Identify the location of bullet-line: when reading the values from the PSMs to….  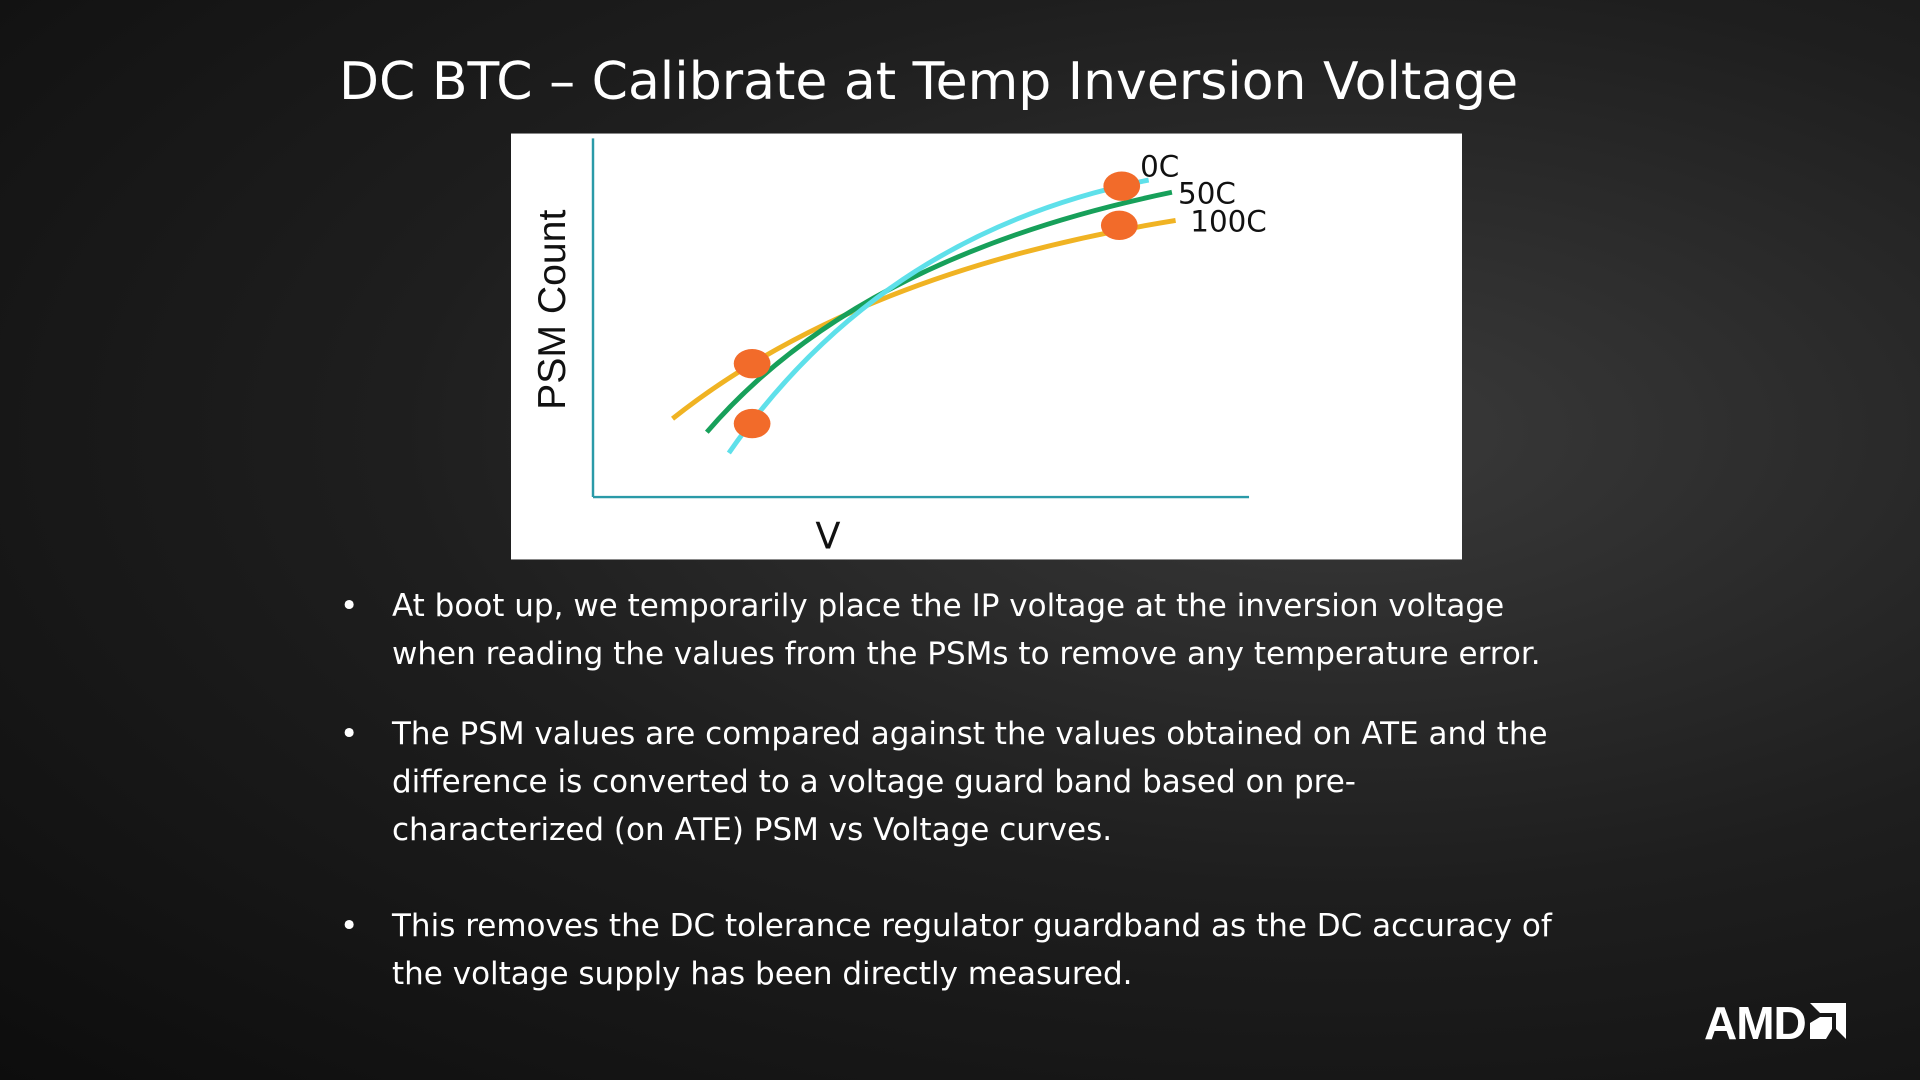
(966, 654).